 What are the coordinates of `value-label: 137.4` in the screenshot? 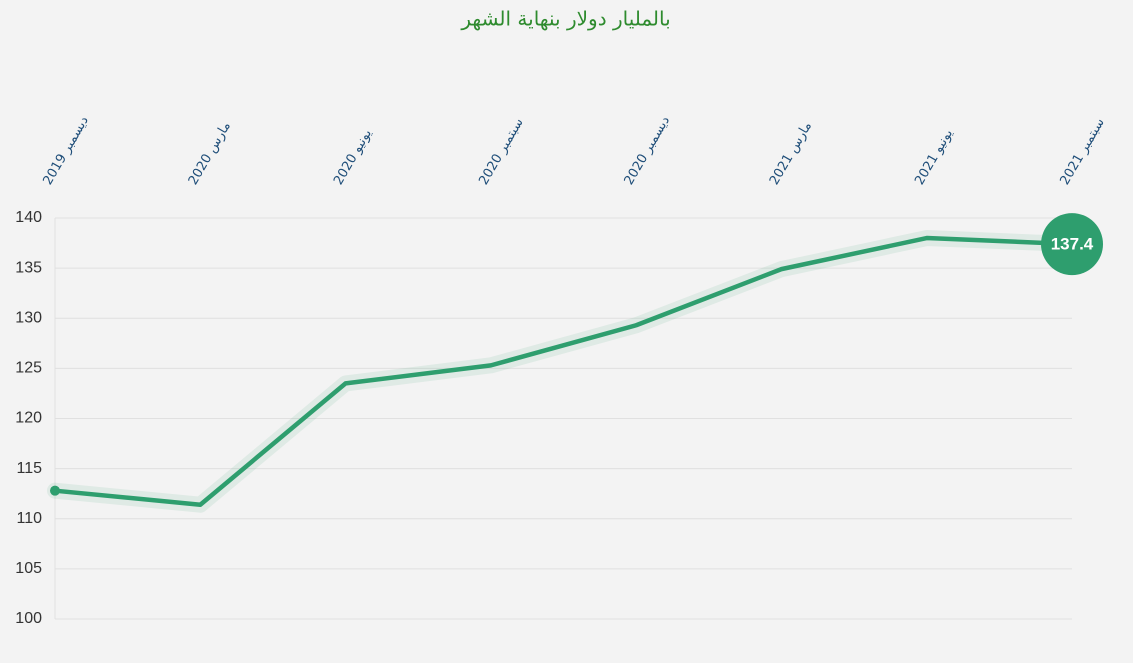 It's located at (1072, 244).